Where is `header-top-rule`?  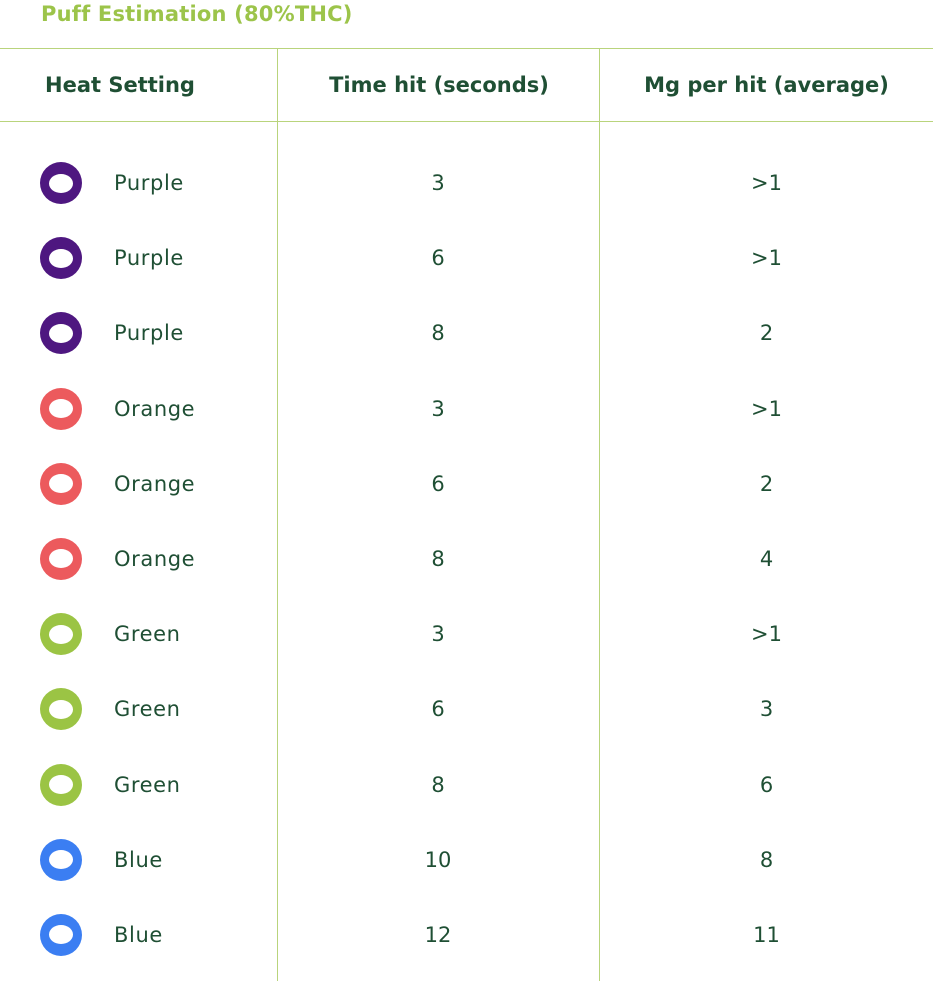 header-top-rule is located at coordinates (466, 48).